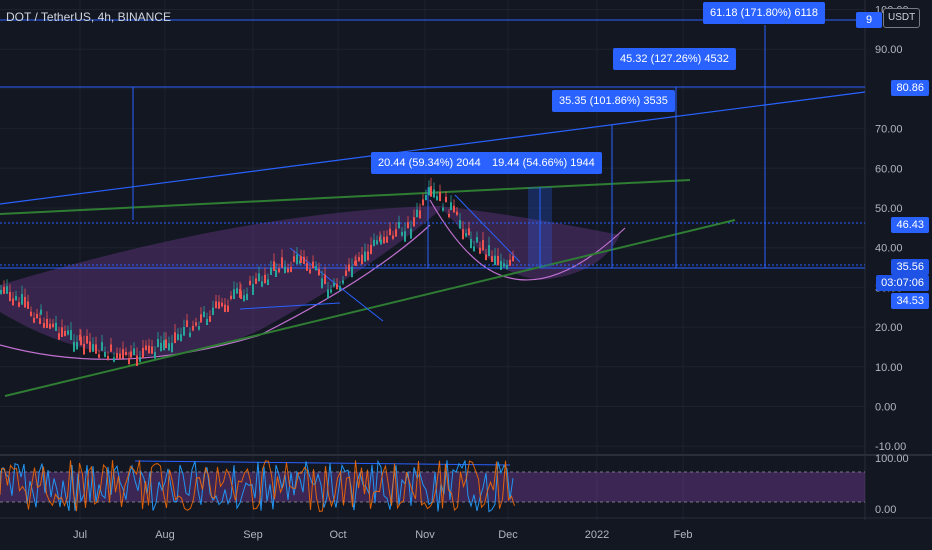 The height and width of the screenshot is (550, 932). What do you see at coordinates (910, 88) in the screenshot?
I see `price-tag-80: 80.86` at bounding box center [910, 88].